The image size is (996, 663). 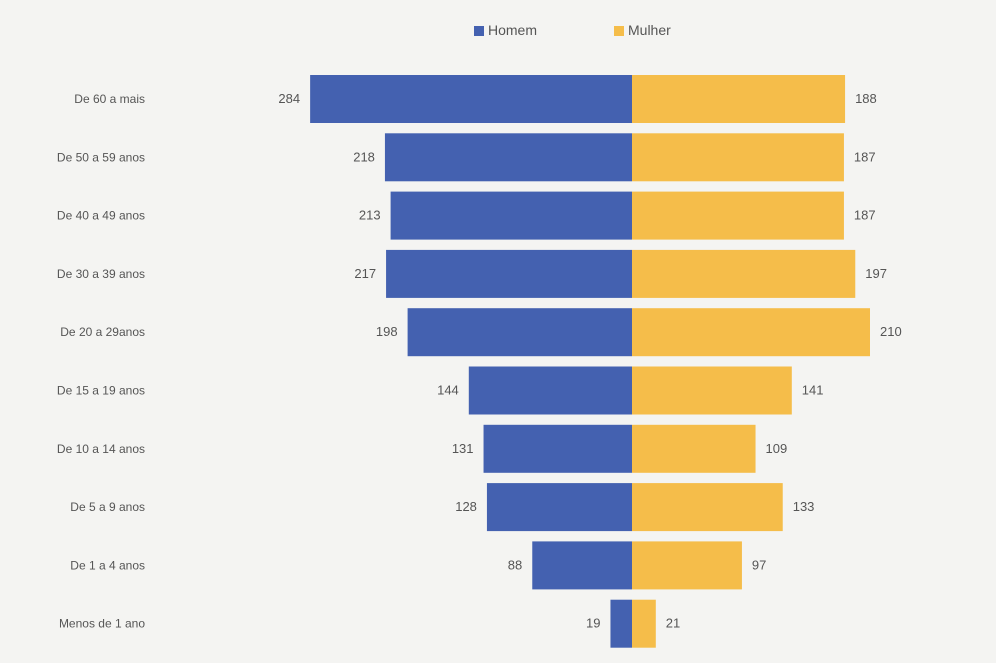 I want to click on category-label: De 10 a 14 anos, so click(x=101, y=449).